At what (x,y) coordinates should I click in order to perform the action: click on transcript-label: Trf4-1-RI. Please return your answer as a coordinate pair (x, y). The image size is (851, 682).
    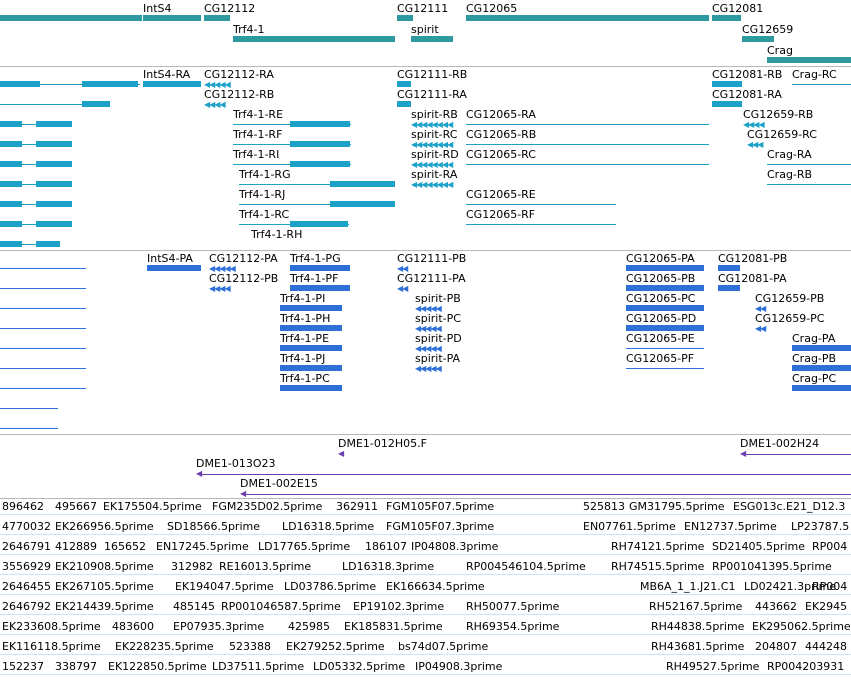
    Looking at the image, I should click on (256, 154).